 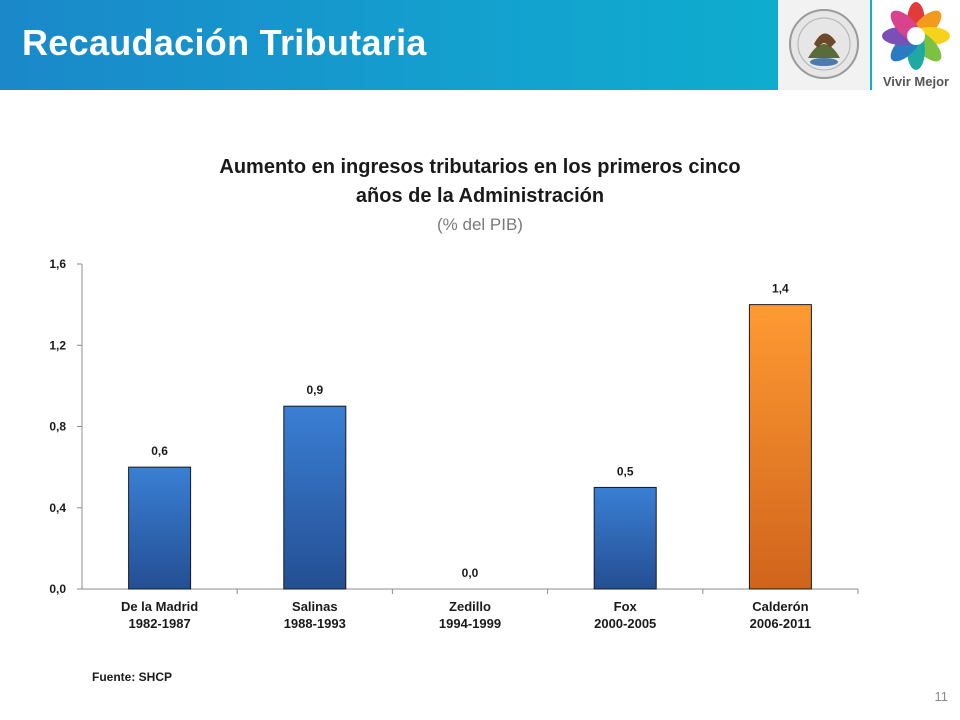 What do you see at coordinates (57, 427) in the screenshot?
I see `y-tick-label: 0,8` at bounding box center [57, 427].